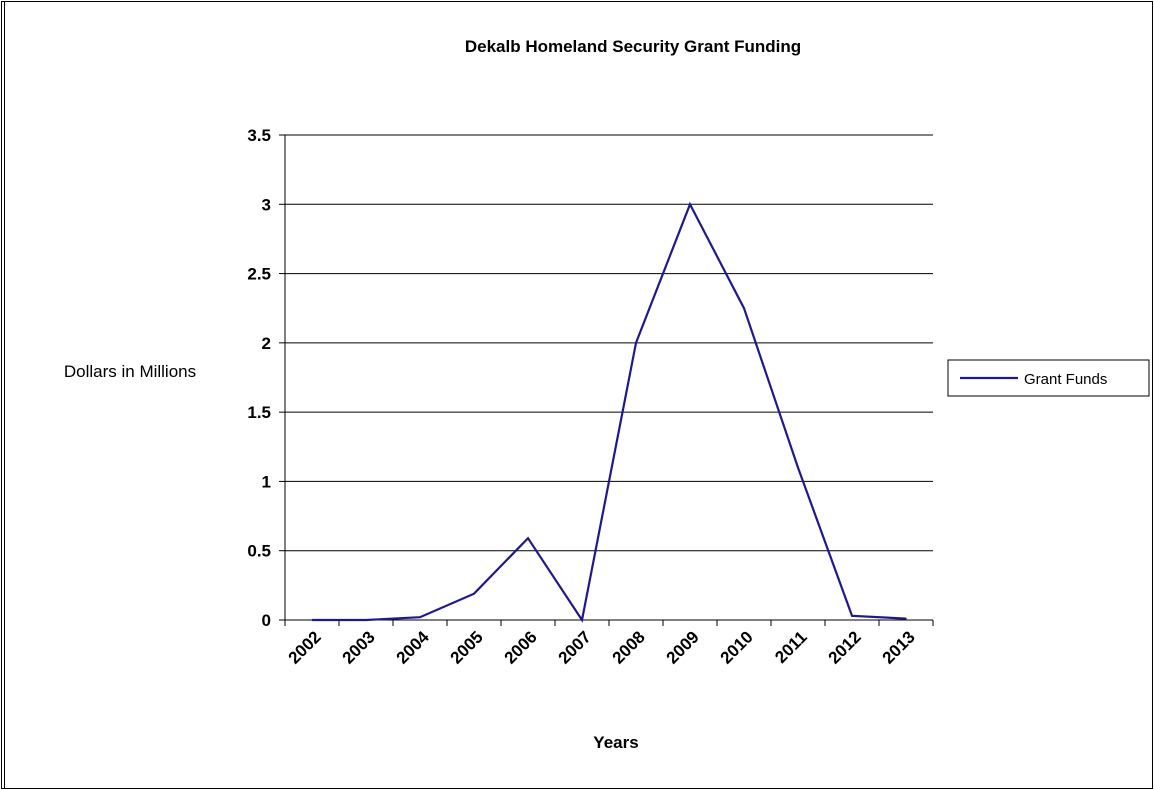  Describe the element at coordinates (1065, 379) in the screenshot. I see `legend-label-grant-funds: Grant Funds` at that location.